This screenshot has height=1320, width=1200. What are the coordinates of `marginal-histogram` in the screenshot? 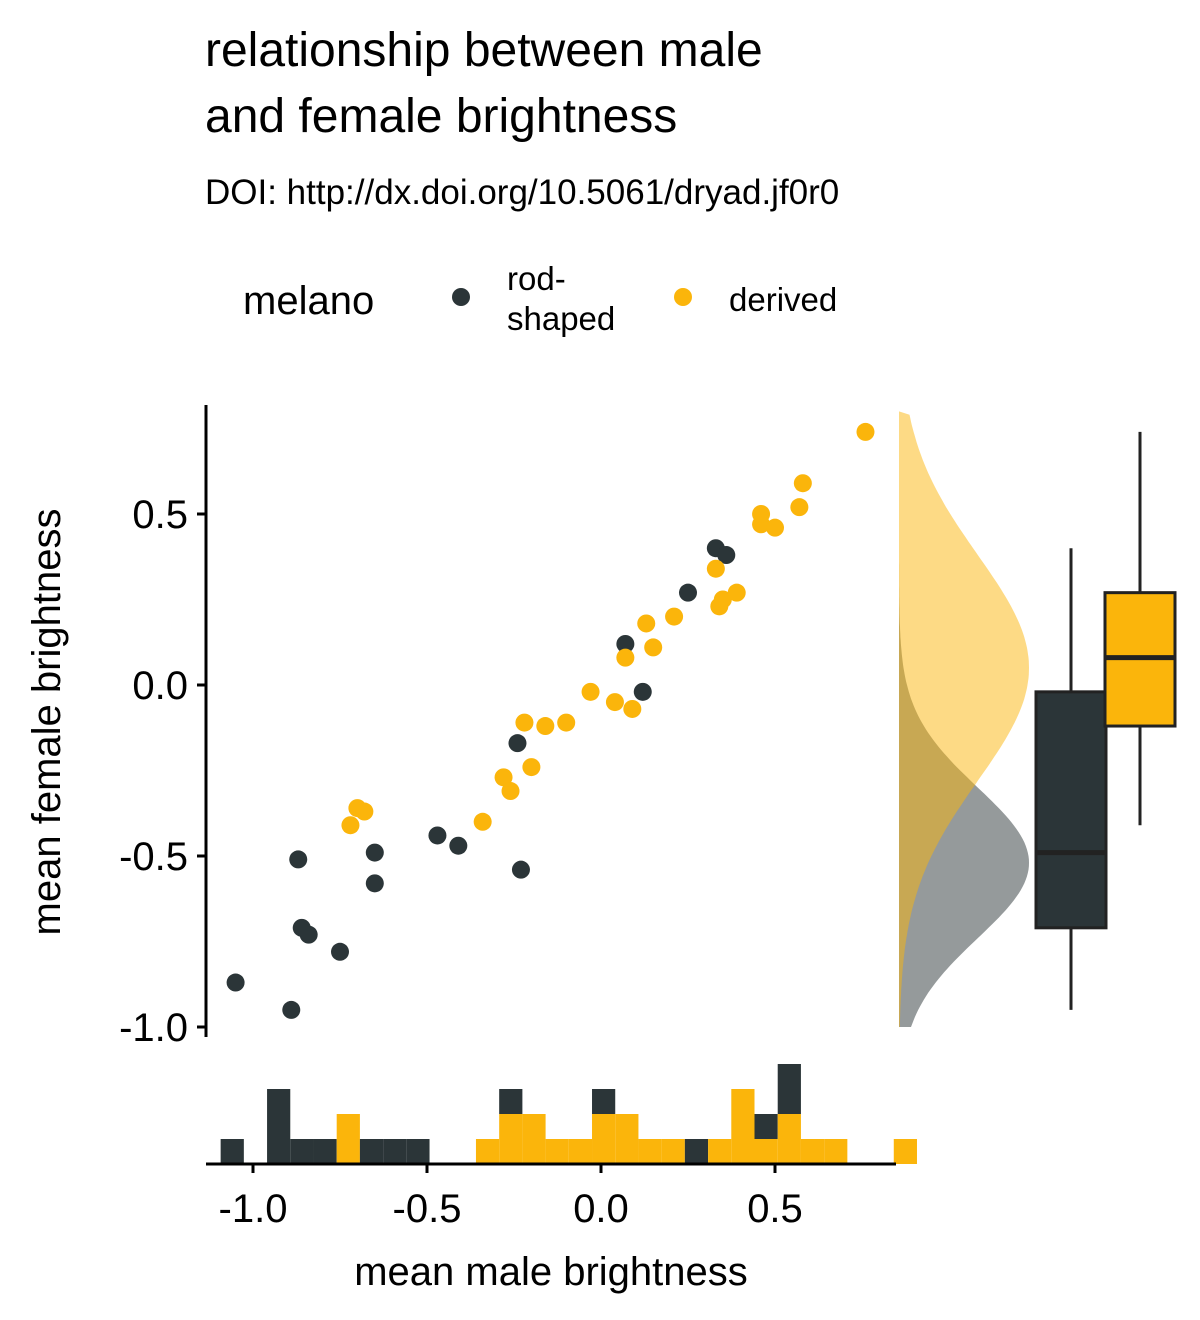 It's located at (568, 1114).